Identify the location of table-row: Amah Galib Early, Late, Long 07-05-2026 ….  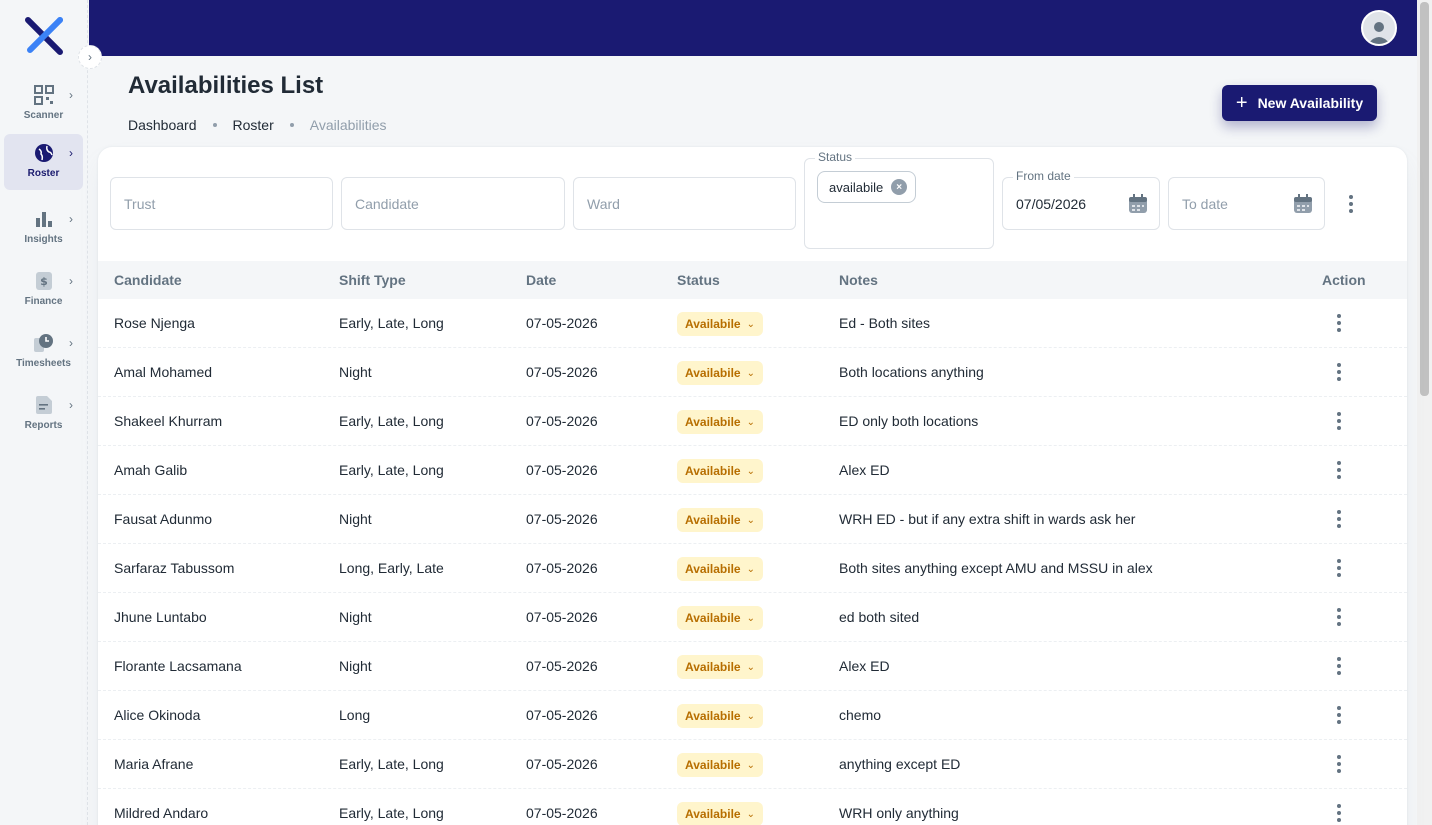
(752, 470).